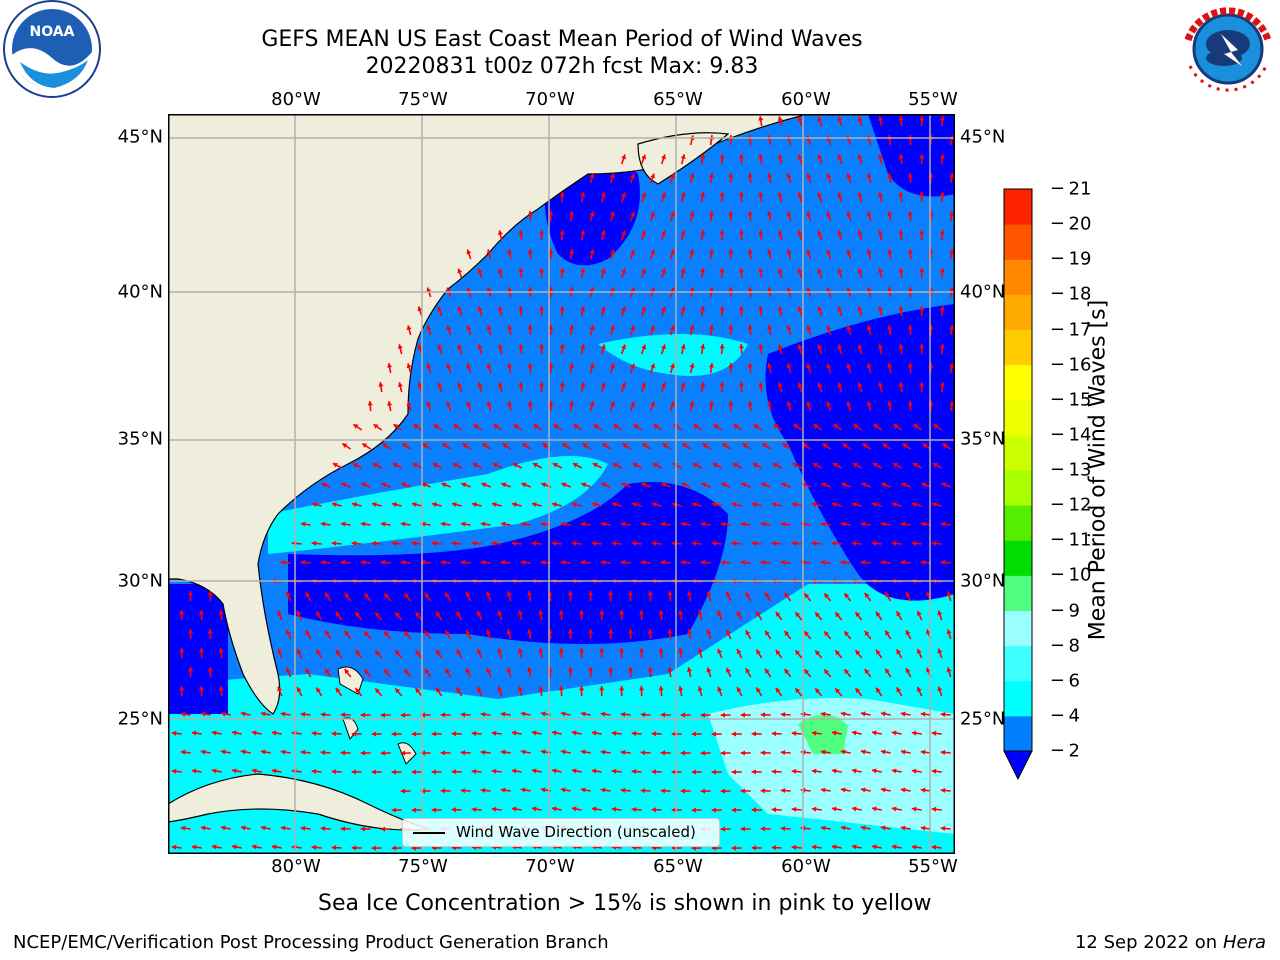 The image size is (1280, 960). I want to click on colorbar-tick-label: ─ 15, so click(1072, 400).